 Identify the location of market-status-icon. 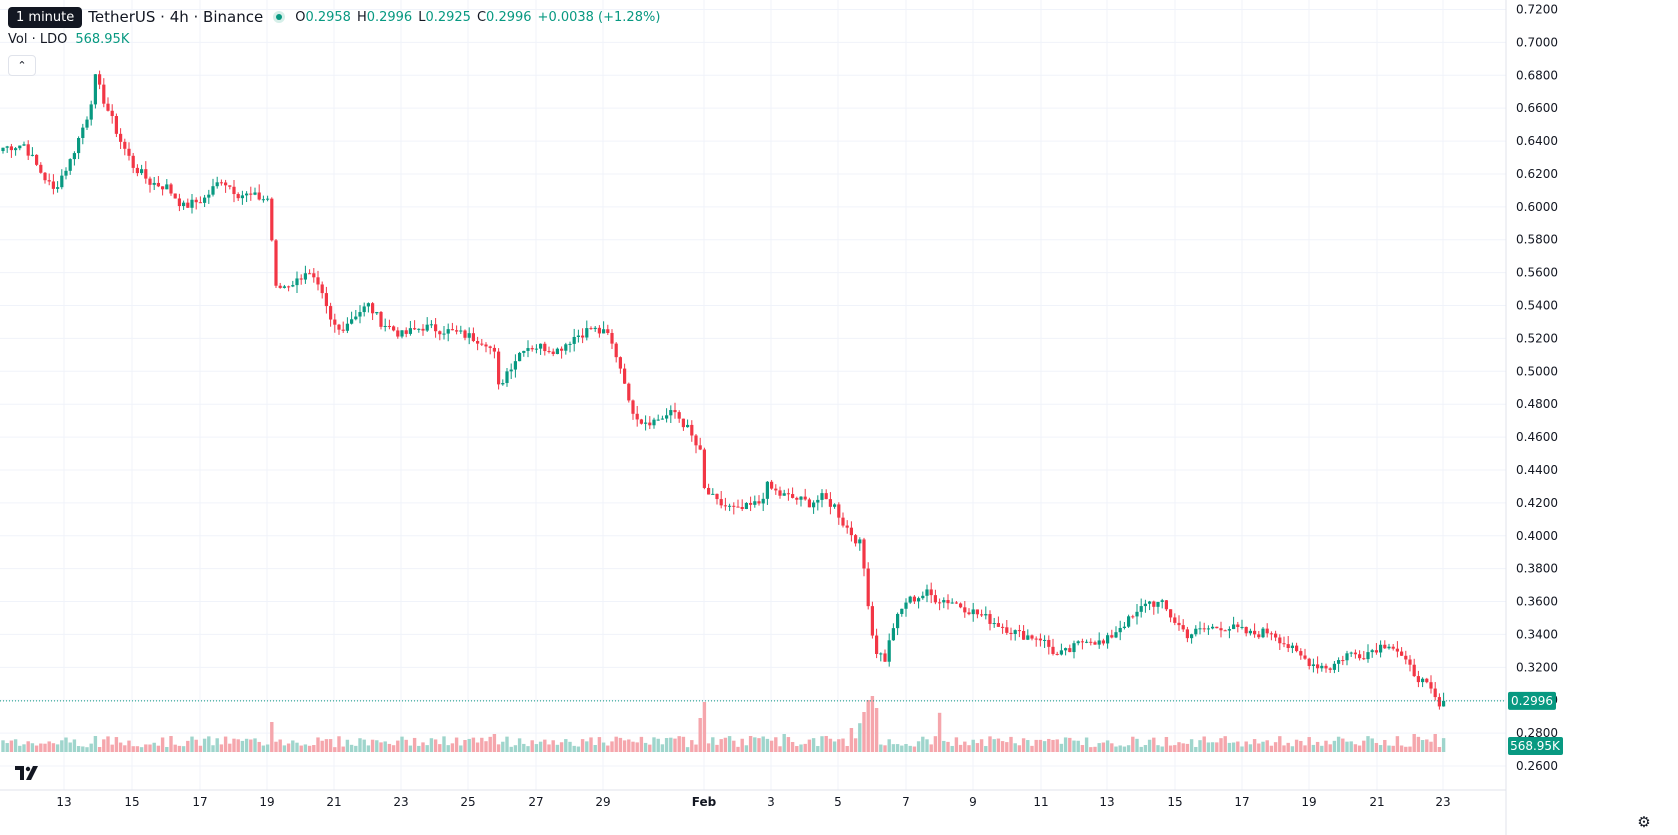
(279, 17).